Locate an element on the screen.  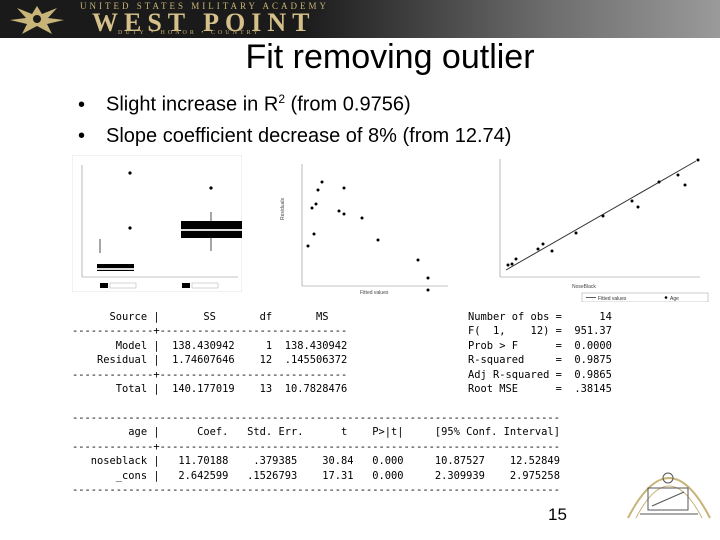
noseblack-age-fit-plot: NoseBlack Fitted values Age is located at coordinates (604, 230).